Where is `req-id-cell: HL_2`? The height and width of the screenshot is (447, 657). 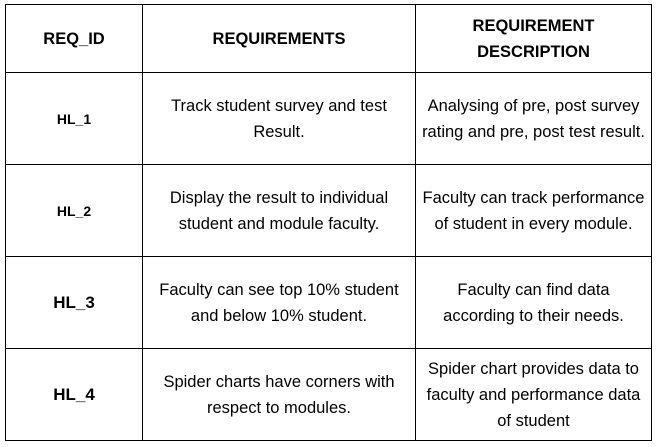
req-id-cell: HL_2 is located at coordinates (74, 210).